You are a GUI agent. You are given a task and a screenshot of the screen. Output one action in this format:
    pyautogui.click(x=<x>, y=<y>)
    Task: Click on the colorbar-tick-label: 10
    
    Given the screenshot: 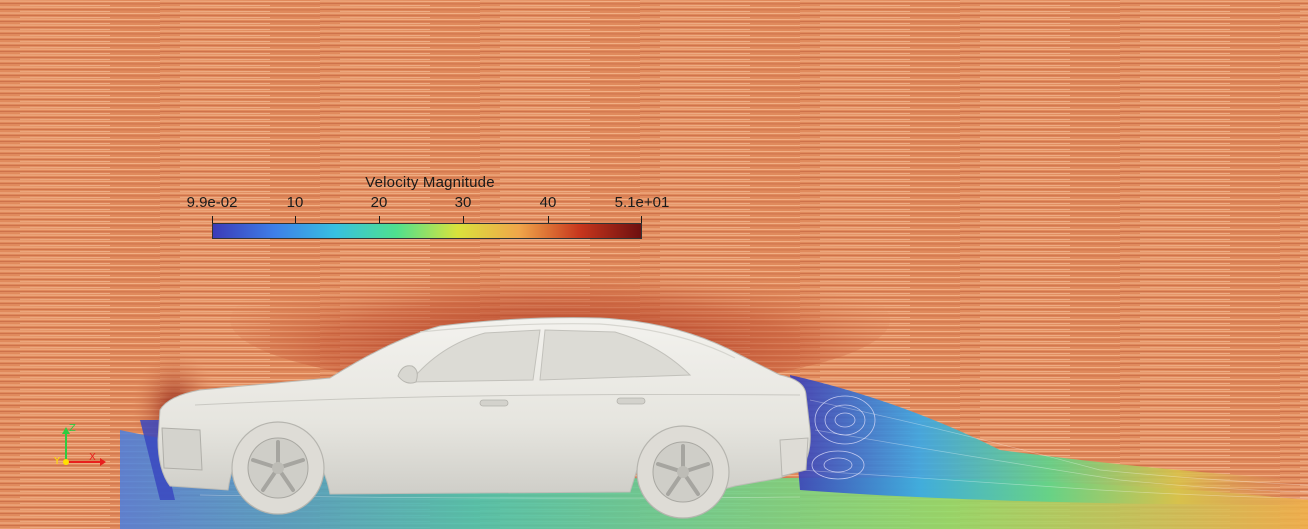 What is the action you would take?
    pyautogui.click(x=295, y=202)
    